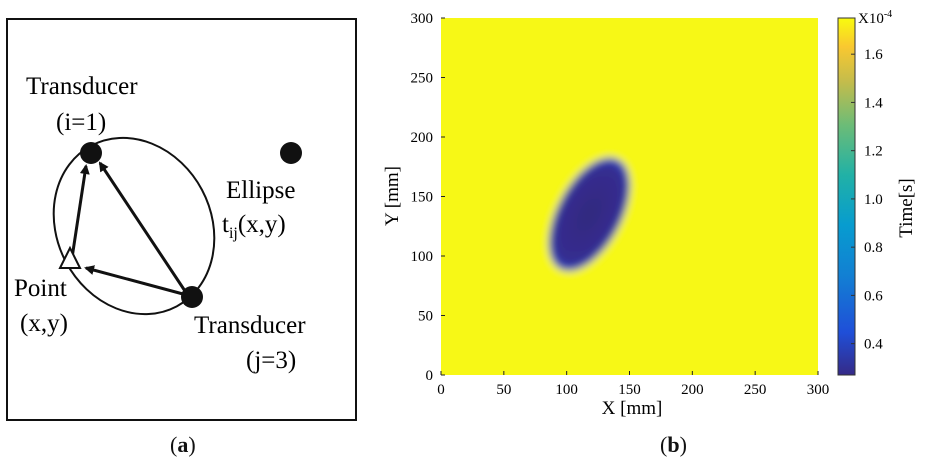 This screenshot has width=929, height=463. What do you see at coordinates (192, 297) in the screenshot?
I see `transducer-3-marker` at bounding box center [192, 297].